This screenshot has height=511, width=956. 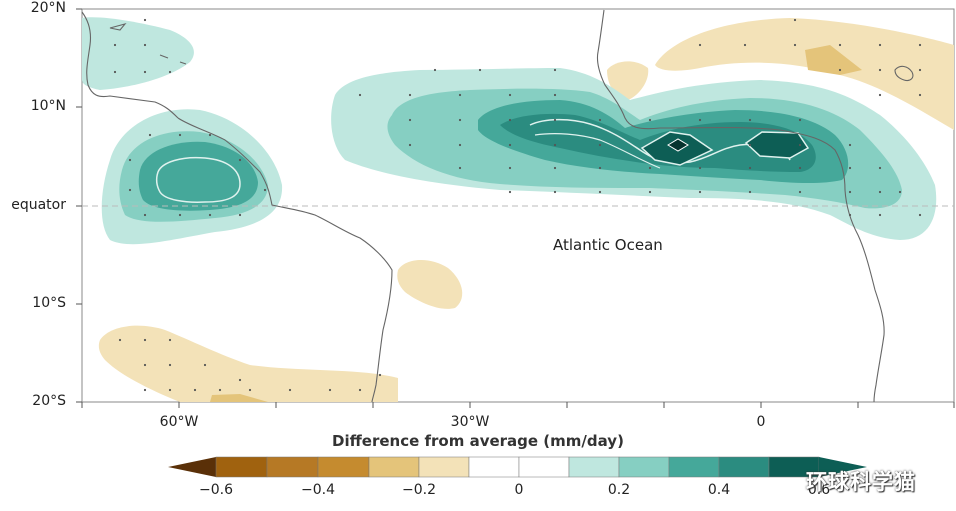 What do you see at coordinates (192, 467) in the screenshot?
I see `colorbar-arrow-left` at bounding box center [192, 467].